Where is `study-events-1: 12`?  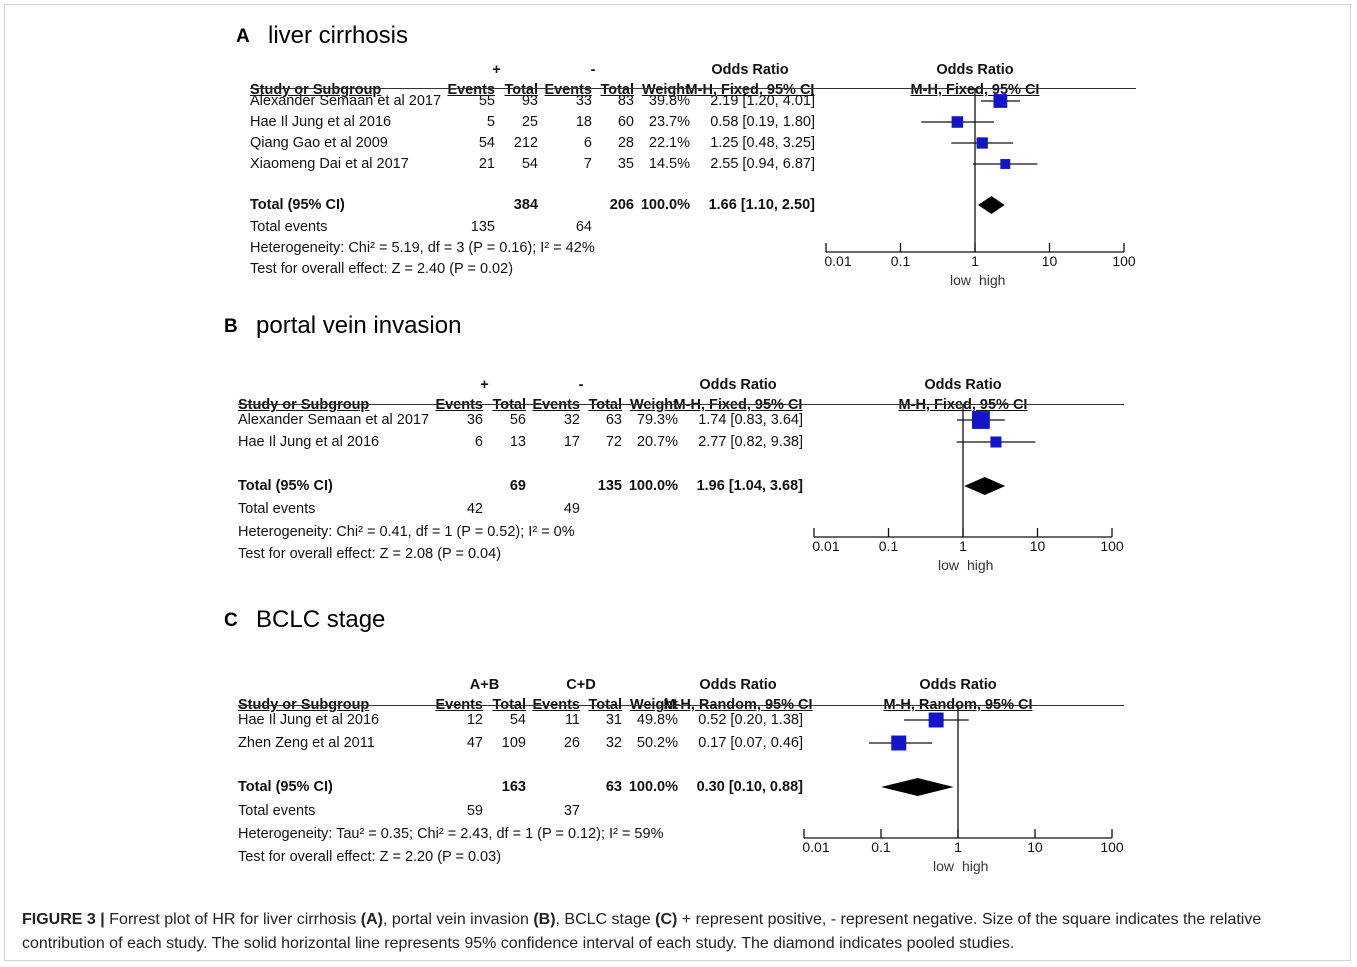 study-events-1: 12 is located at coordinates (474, 720).